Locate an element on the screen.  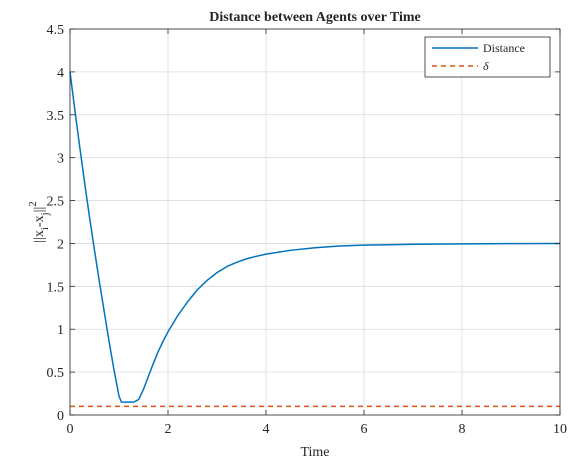
legend-box is located at coordinates (487, 57).